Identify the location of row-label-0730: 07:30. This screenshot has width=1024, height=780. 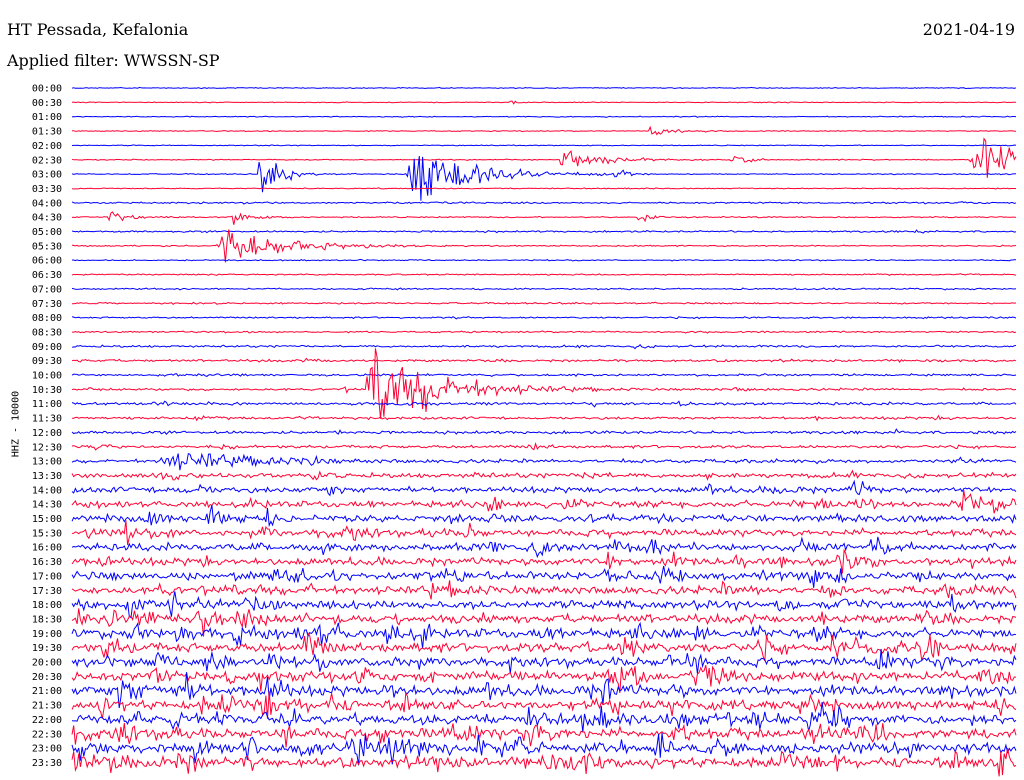
(47, 304).